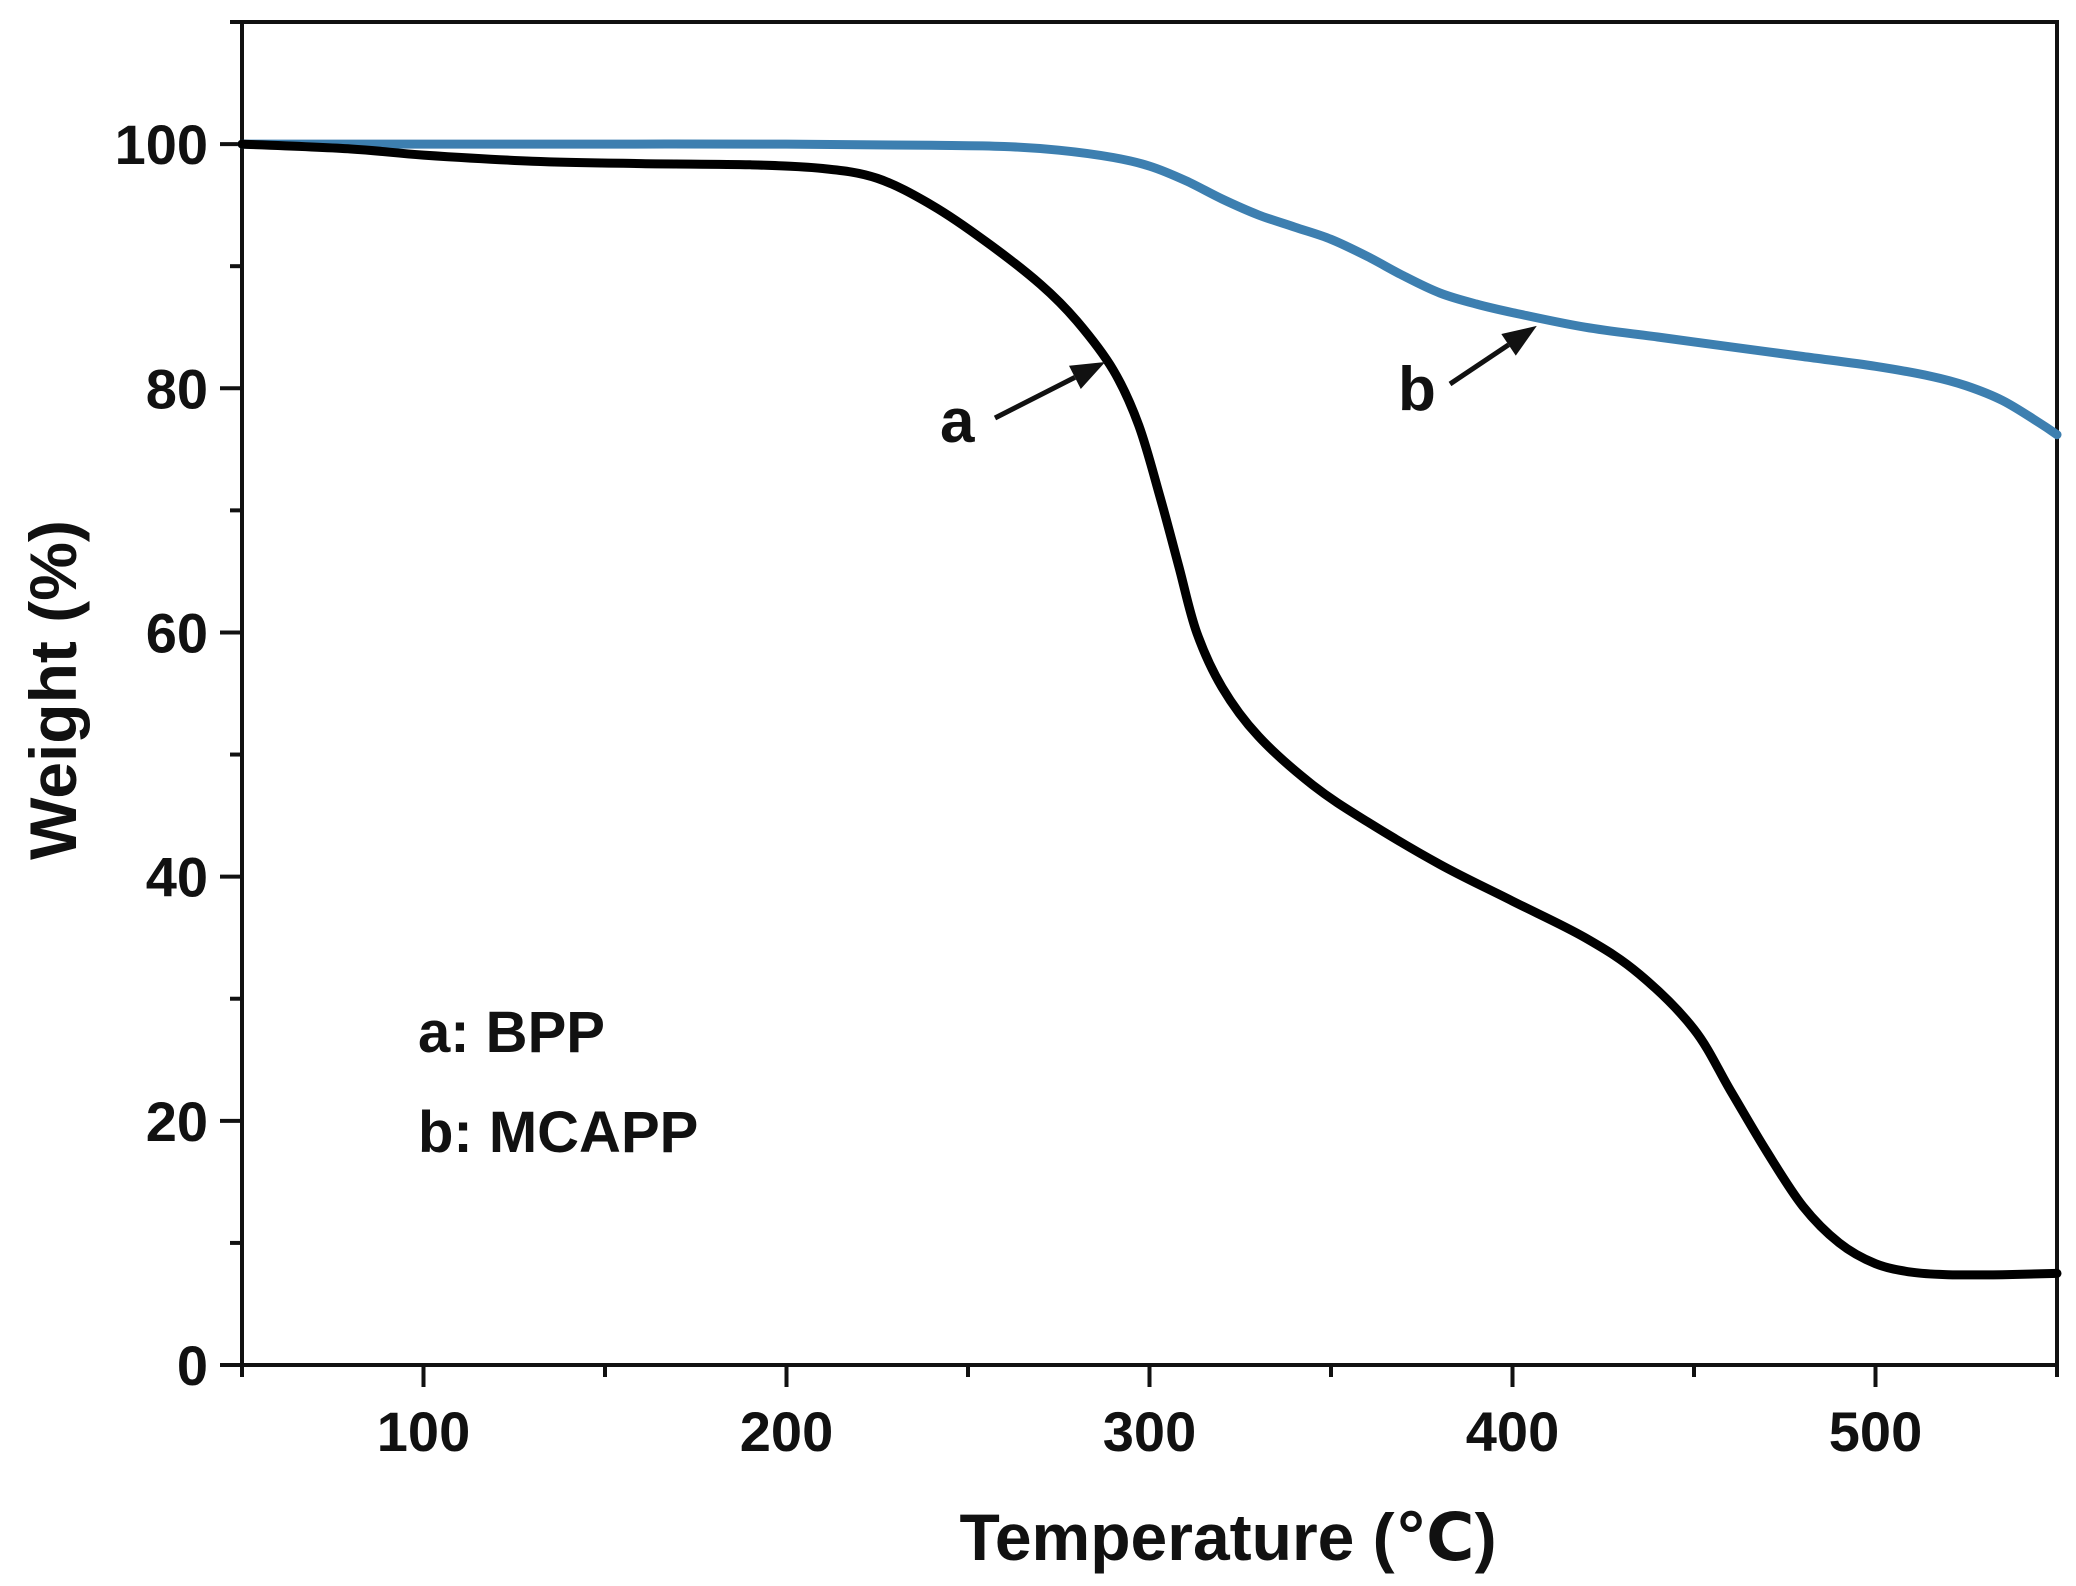  I want to click on y-tick-label: 100, so click(161, 144).